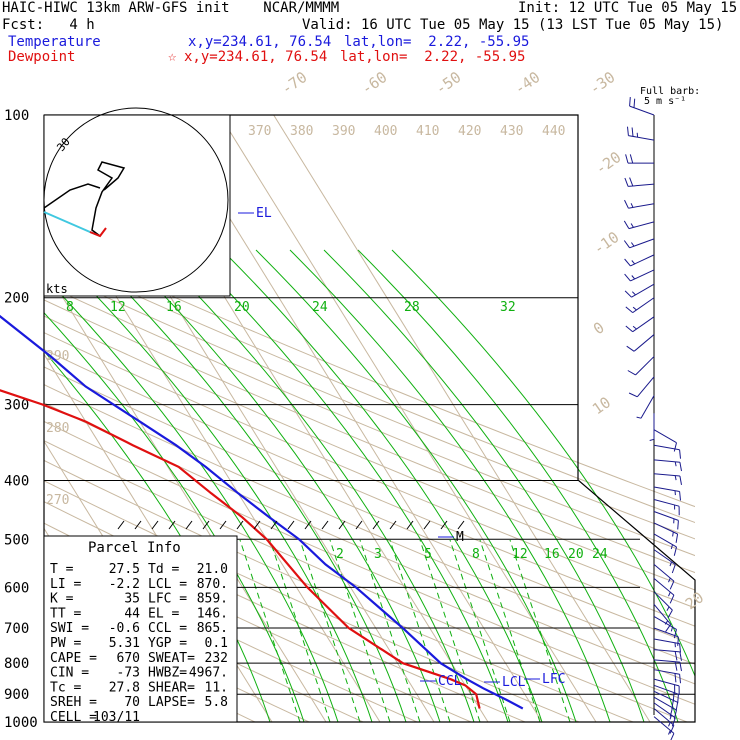 The width and height of the screenshot is (740, 740). I want to click on isotherm-label: 10, so click(601, 405).